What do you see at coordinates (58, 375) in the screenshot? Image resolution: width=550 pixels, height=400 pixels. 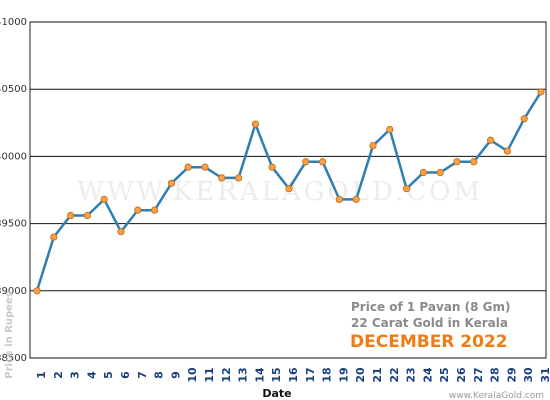 I see `x-tick-label: 2` at bounding box center [58, 375].